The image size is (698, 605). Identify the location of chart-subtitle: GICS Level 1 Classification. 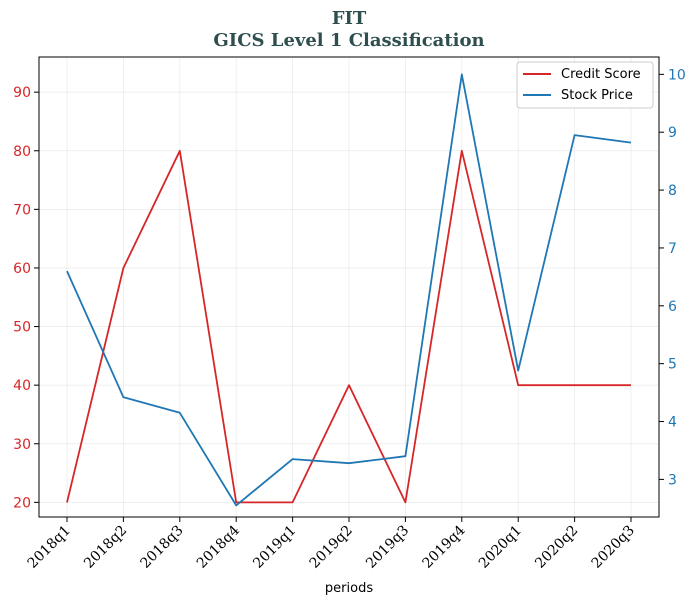
(348, 40).